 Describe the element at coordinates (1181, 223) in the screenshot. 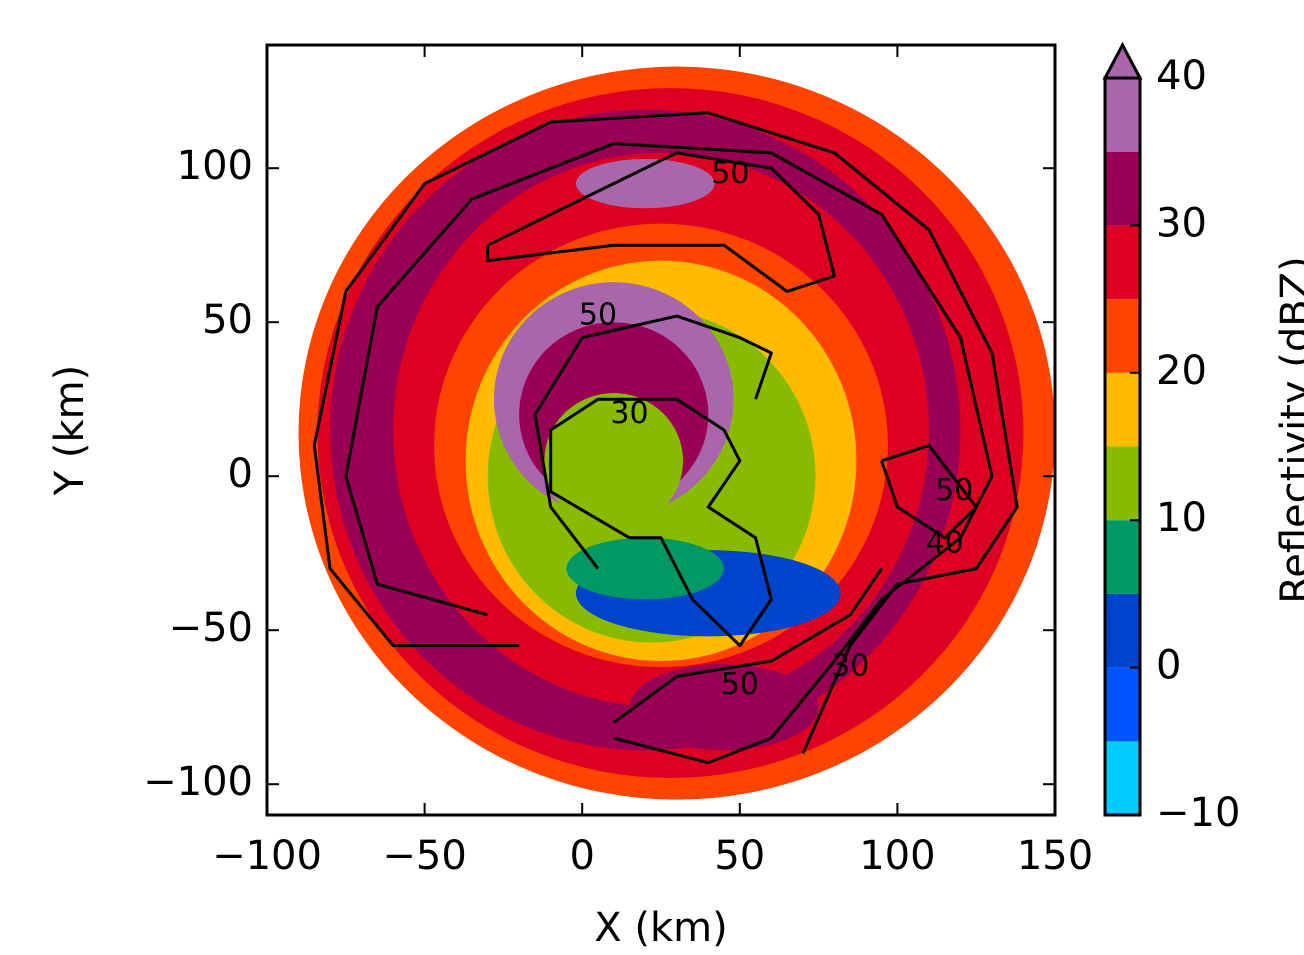

I see `colorbar-tick-label: 30` at that location.